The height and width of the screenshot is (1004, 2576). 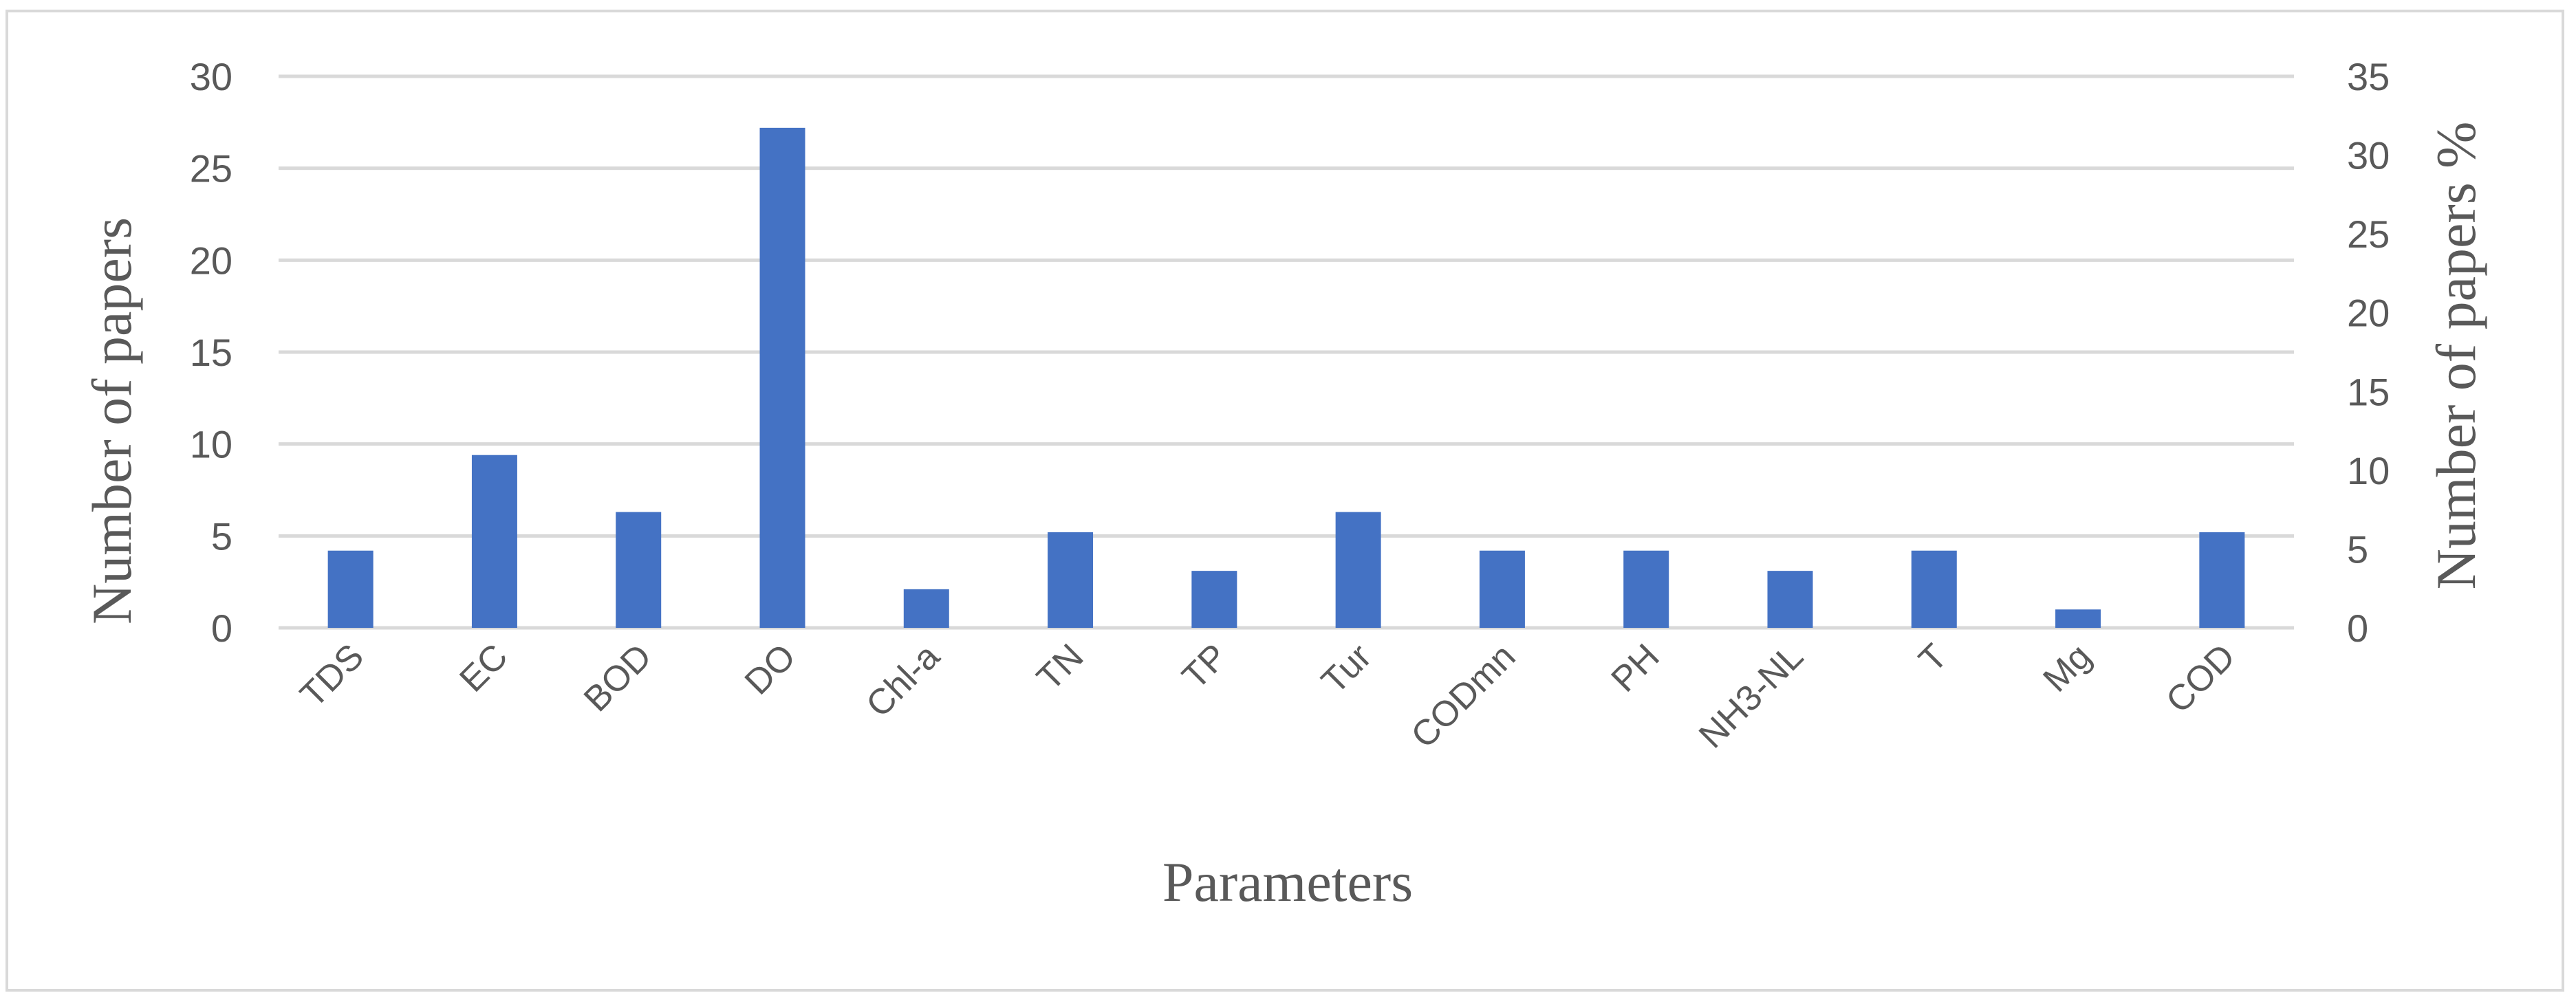 What do you see at coordinates (221, 536) in the screenshot?
I see `left-tick-label: 5` at bounding box center [221, 536].